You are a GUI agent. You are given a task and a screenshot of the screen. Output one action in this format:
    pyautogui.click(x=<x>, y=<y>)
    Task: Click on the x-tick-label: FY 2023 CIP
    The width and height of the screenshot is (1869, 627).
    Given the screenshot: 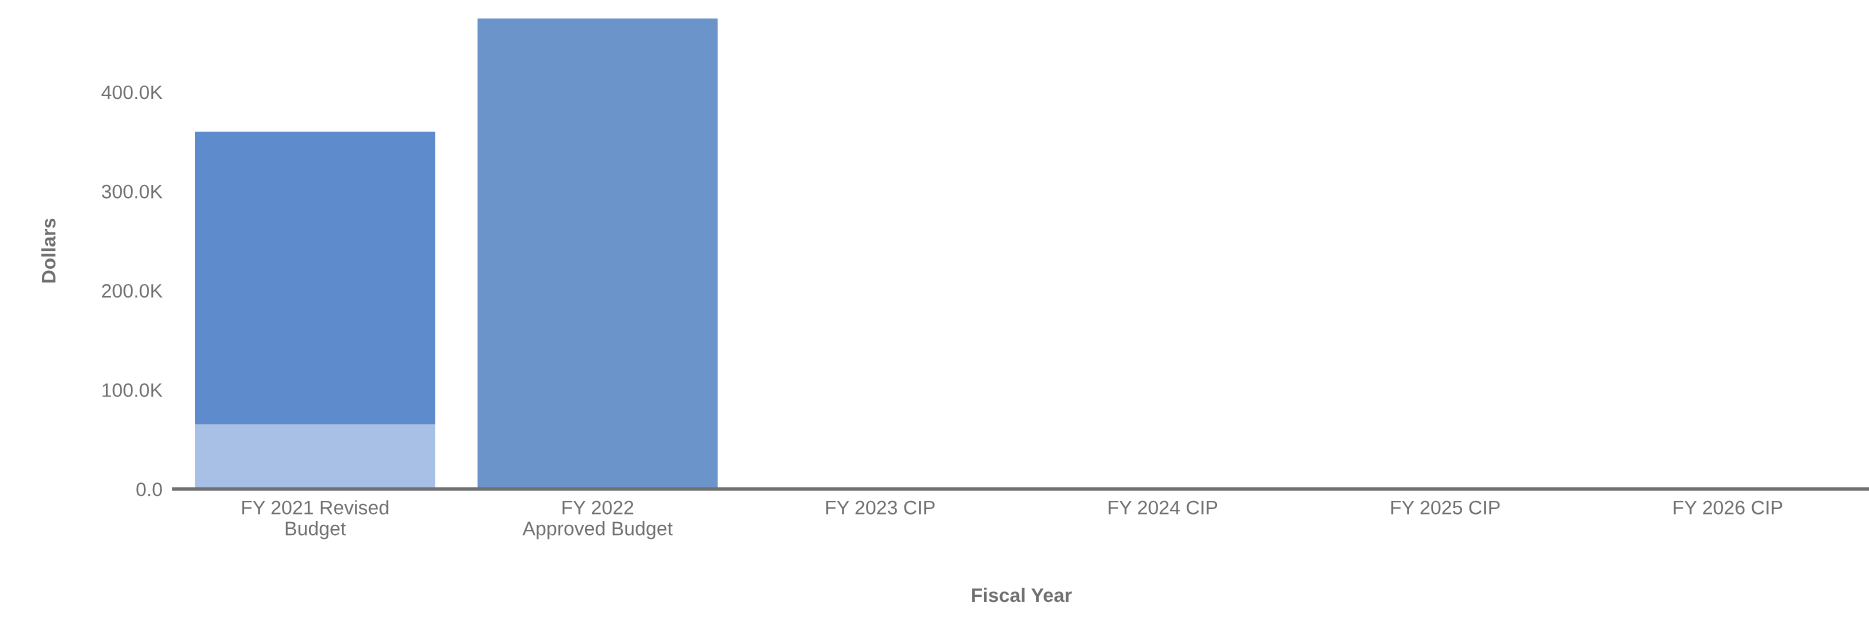 What is the action you would take?
    pyautogui.click(x=880, y=507)
    